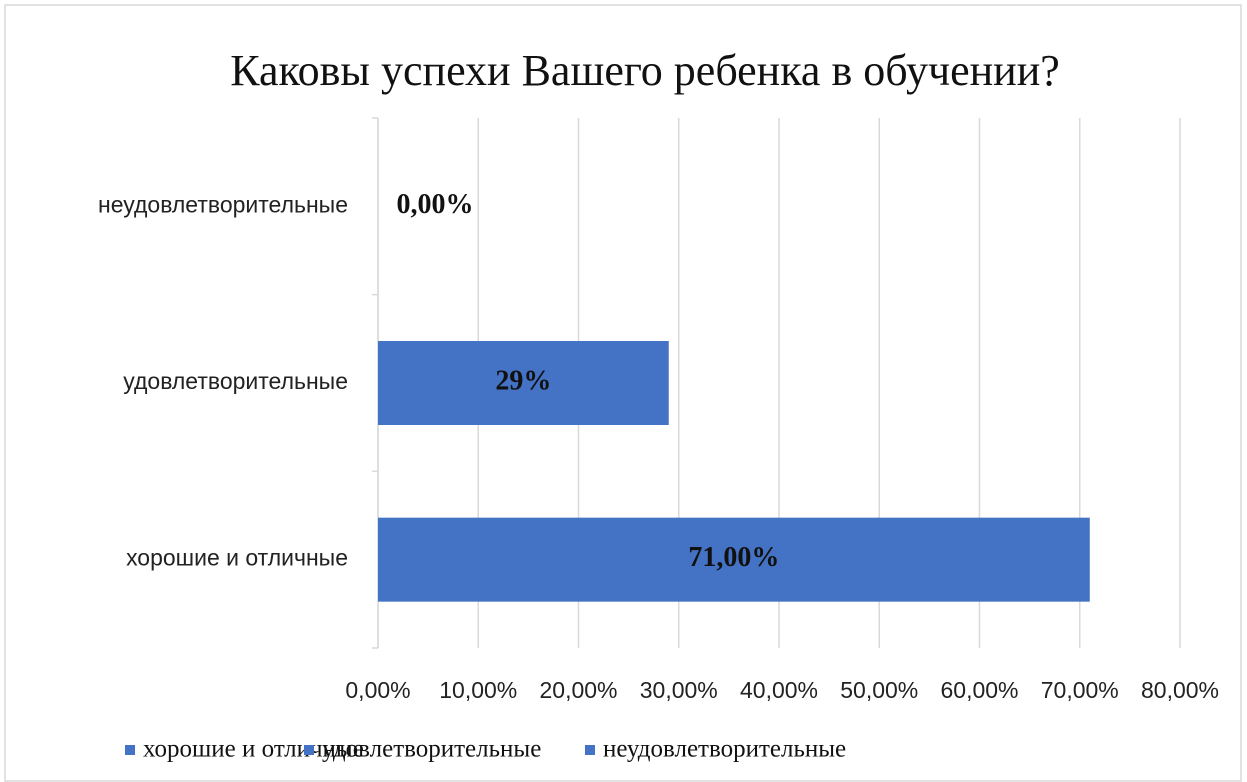 The width and height of the screenshot is (1247, 782). I want to click on x-tick-label: 10,00%, so click(478, 690).